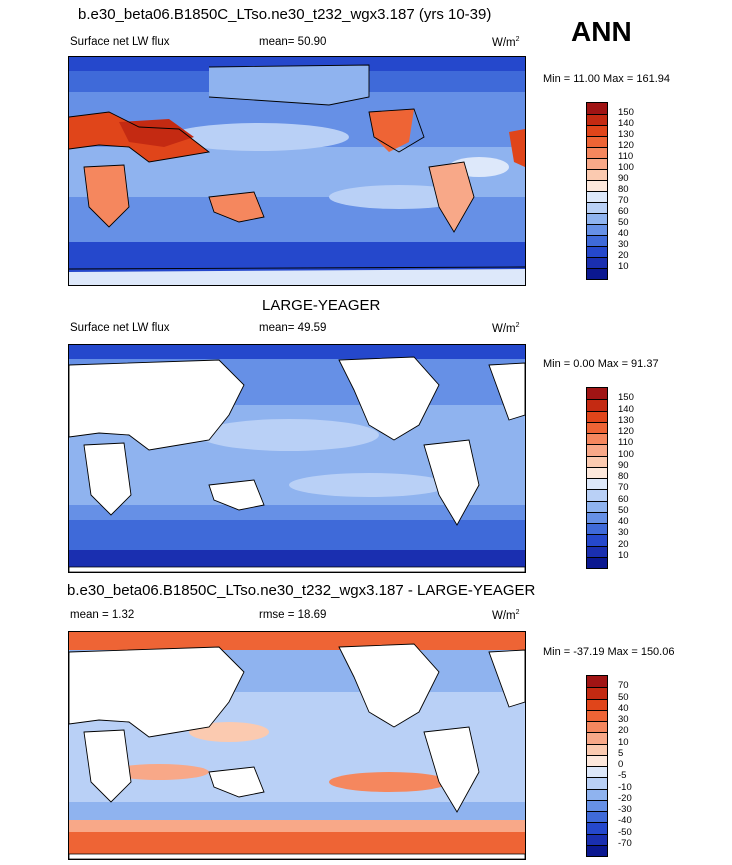 The height and width of the screenshot is (865, 732). I want to click on panel3-colorbar-tick-label: 50, so click(623, 697).